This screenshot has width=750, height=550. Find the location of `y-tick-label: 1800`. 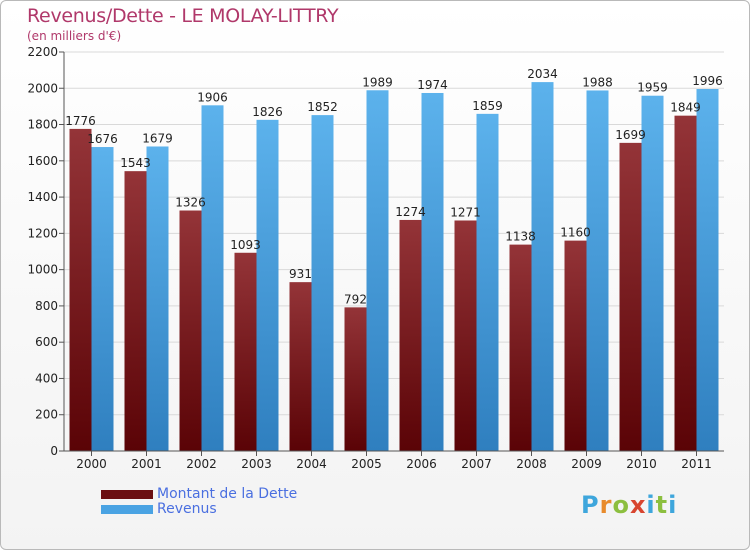

y-tick-label: 1800 is located at coordinates (42, 125).